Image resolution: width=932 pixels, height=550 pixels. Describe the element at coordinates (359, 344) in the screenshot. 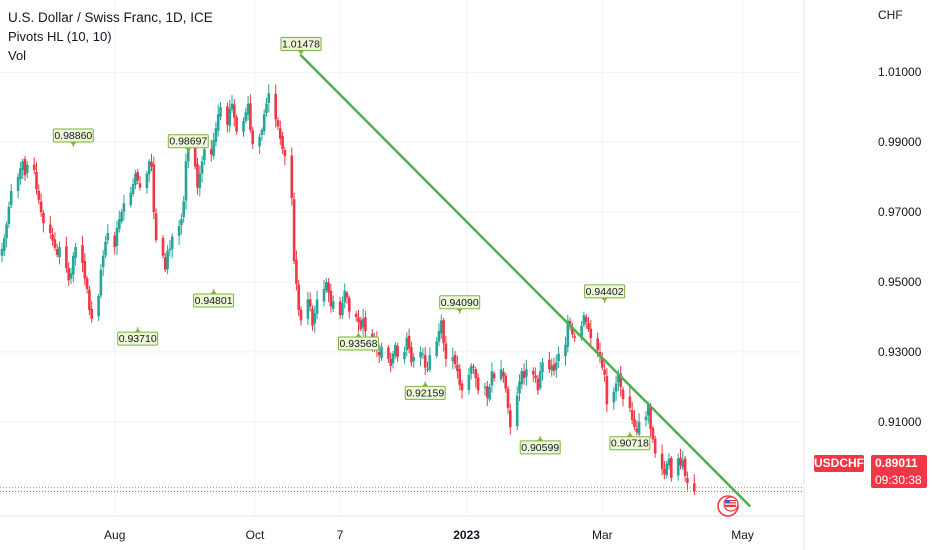

I see `pivot-value: 0.93568` at that location.